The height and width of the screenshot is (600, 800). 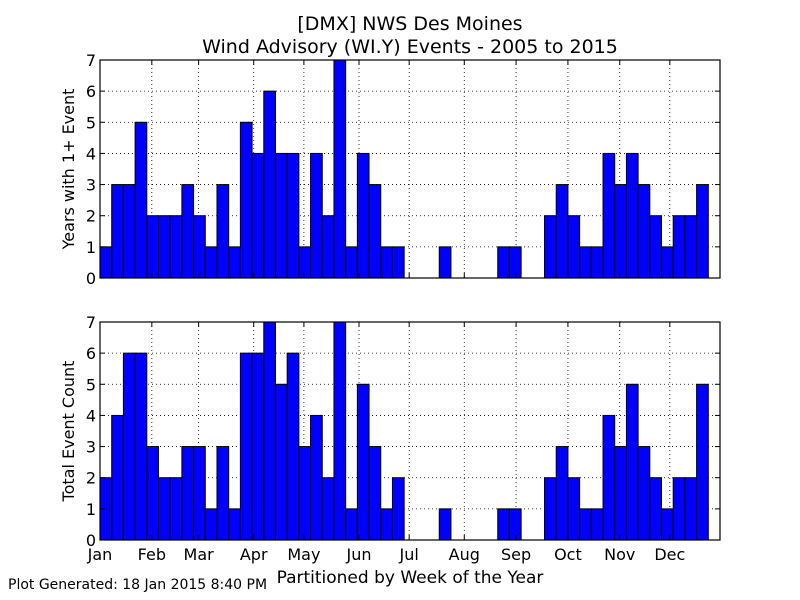 I want to click on top-ytick-label: 2, so click(x=91, y=216).